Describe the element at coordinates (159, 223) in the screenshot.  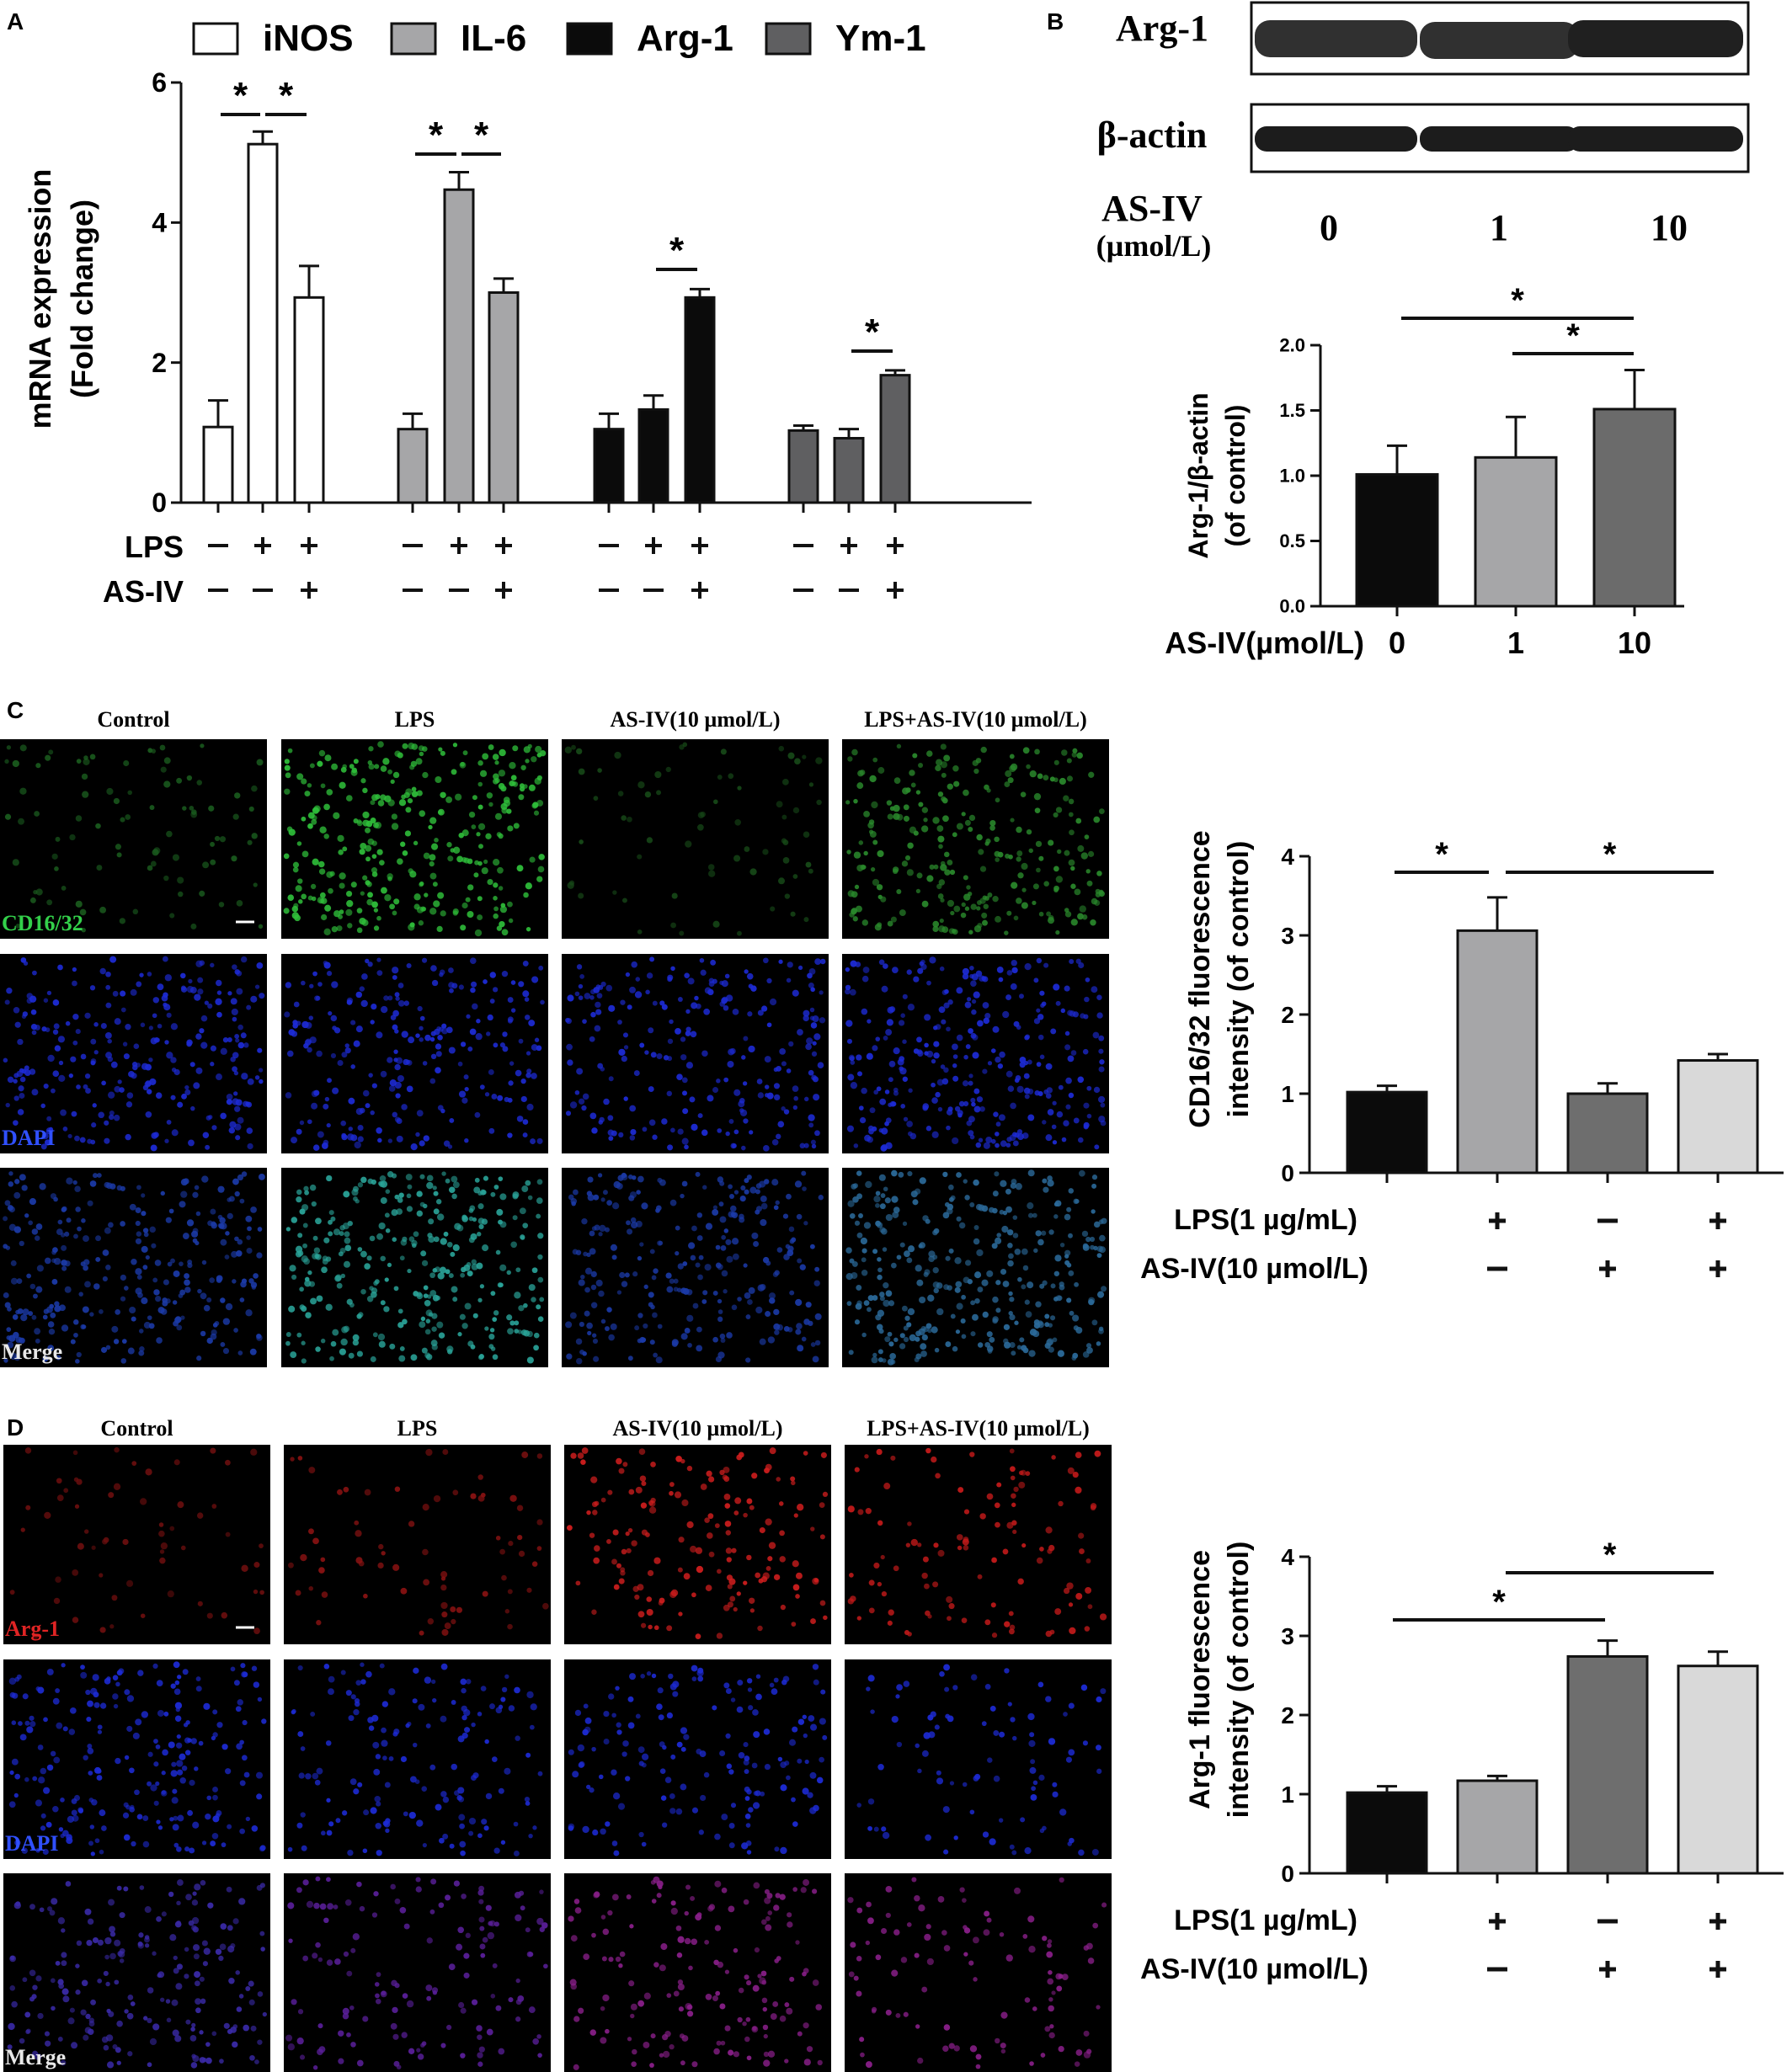
I see `chart-a-y-tick-label: 4` at that location.